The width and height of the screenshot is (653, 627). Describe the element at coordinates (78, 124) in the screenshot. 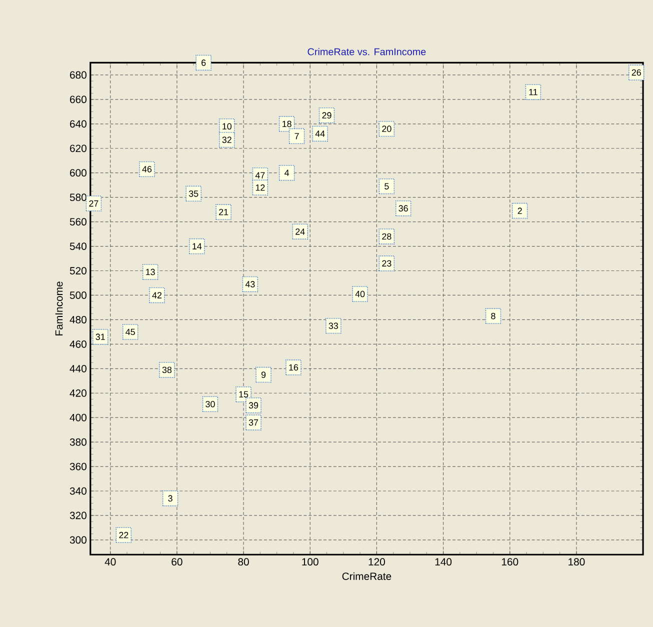

I see `y-tick-label: 640` at that location.